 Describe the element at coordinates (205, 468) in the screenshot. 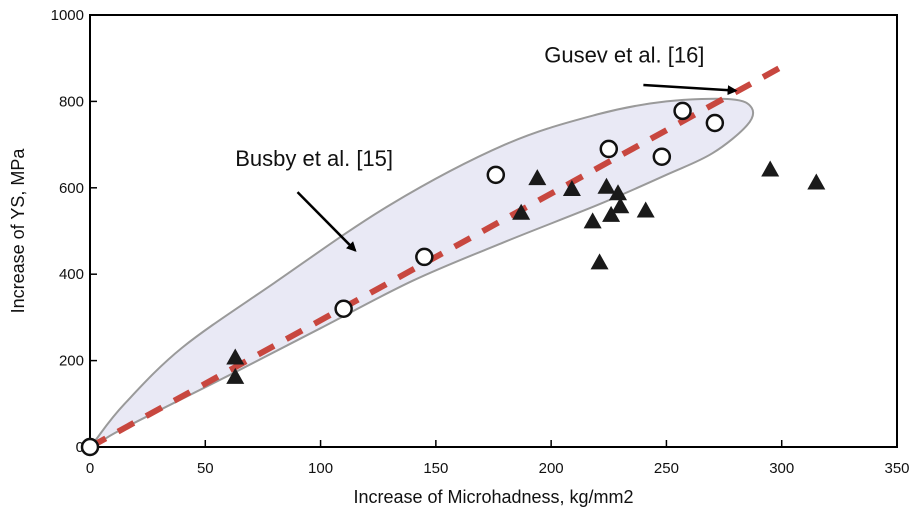

I see `x-tick-label: 50` at that location.